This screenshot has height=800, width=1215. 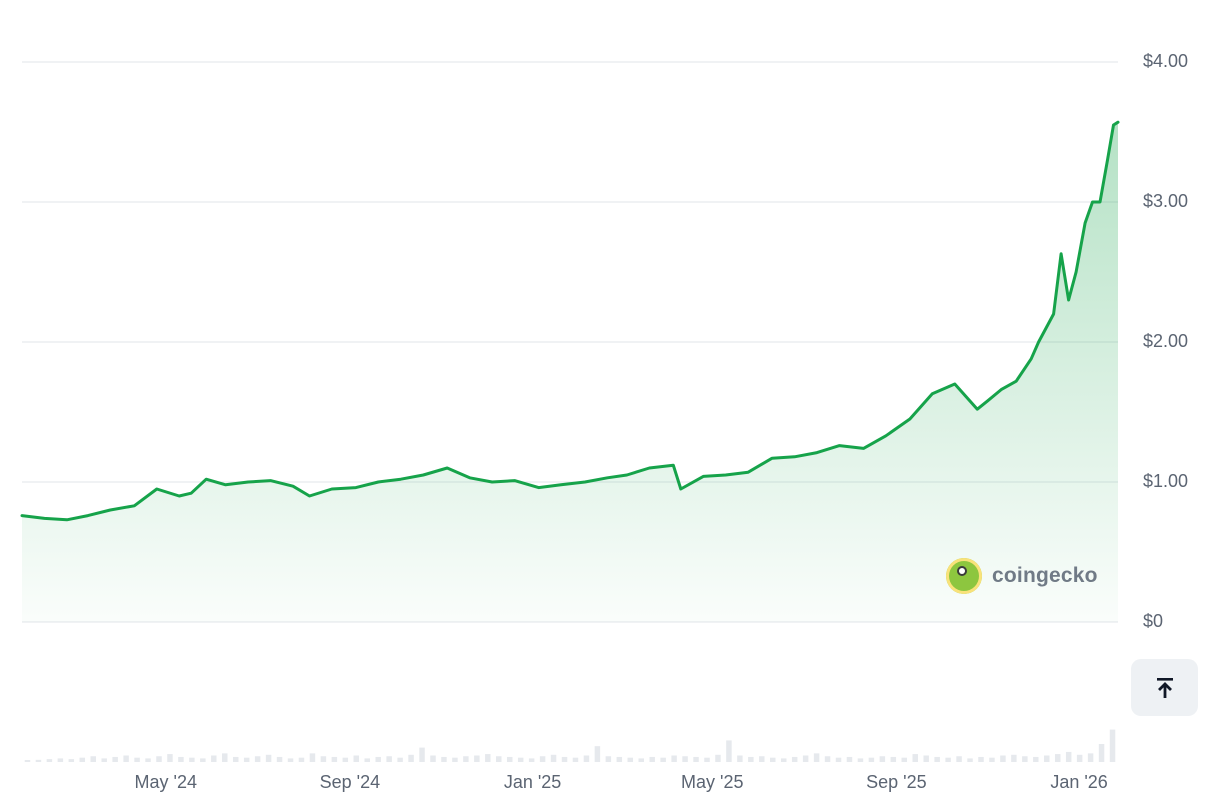 I want to click on x-tick-label: Jan '25, so click(x=532, y=782).